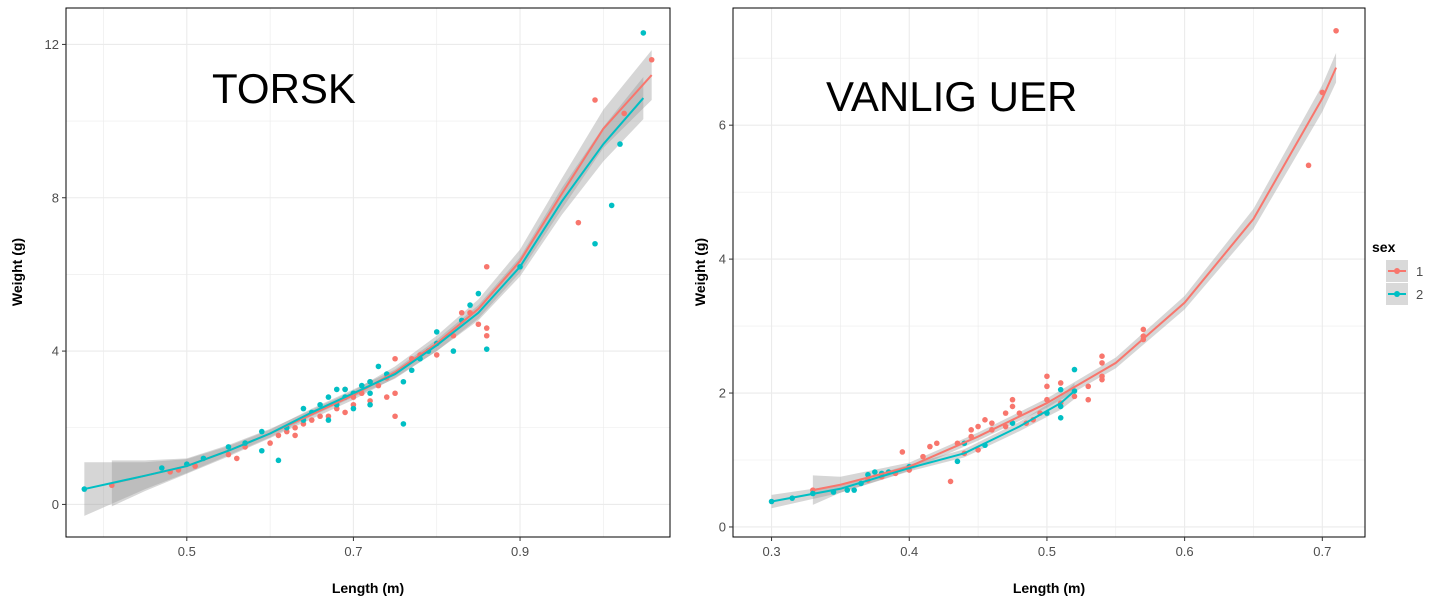  Describe the element at coordinates (722, 393) in the screenshot. I see `y-tick-label: 2` at that location.